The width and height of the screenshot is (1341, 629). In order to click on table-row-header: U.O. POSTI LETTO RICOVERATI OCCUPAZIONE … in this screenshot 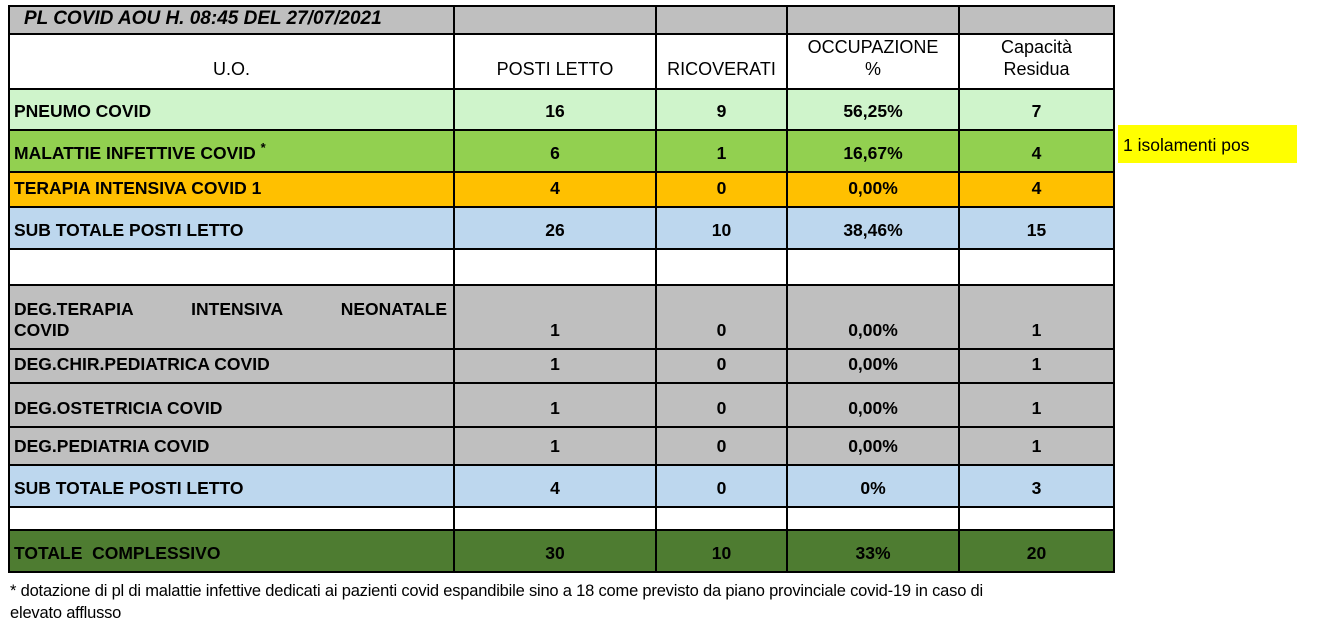, I will do `click(561, 61)`.